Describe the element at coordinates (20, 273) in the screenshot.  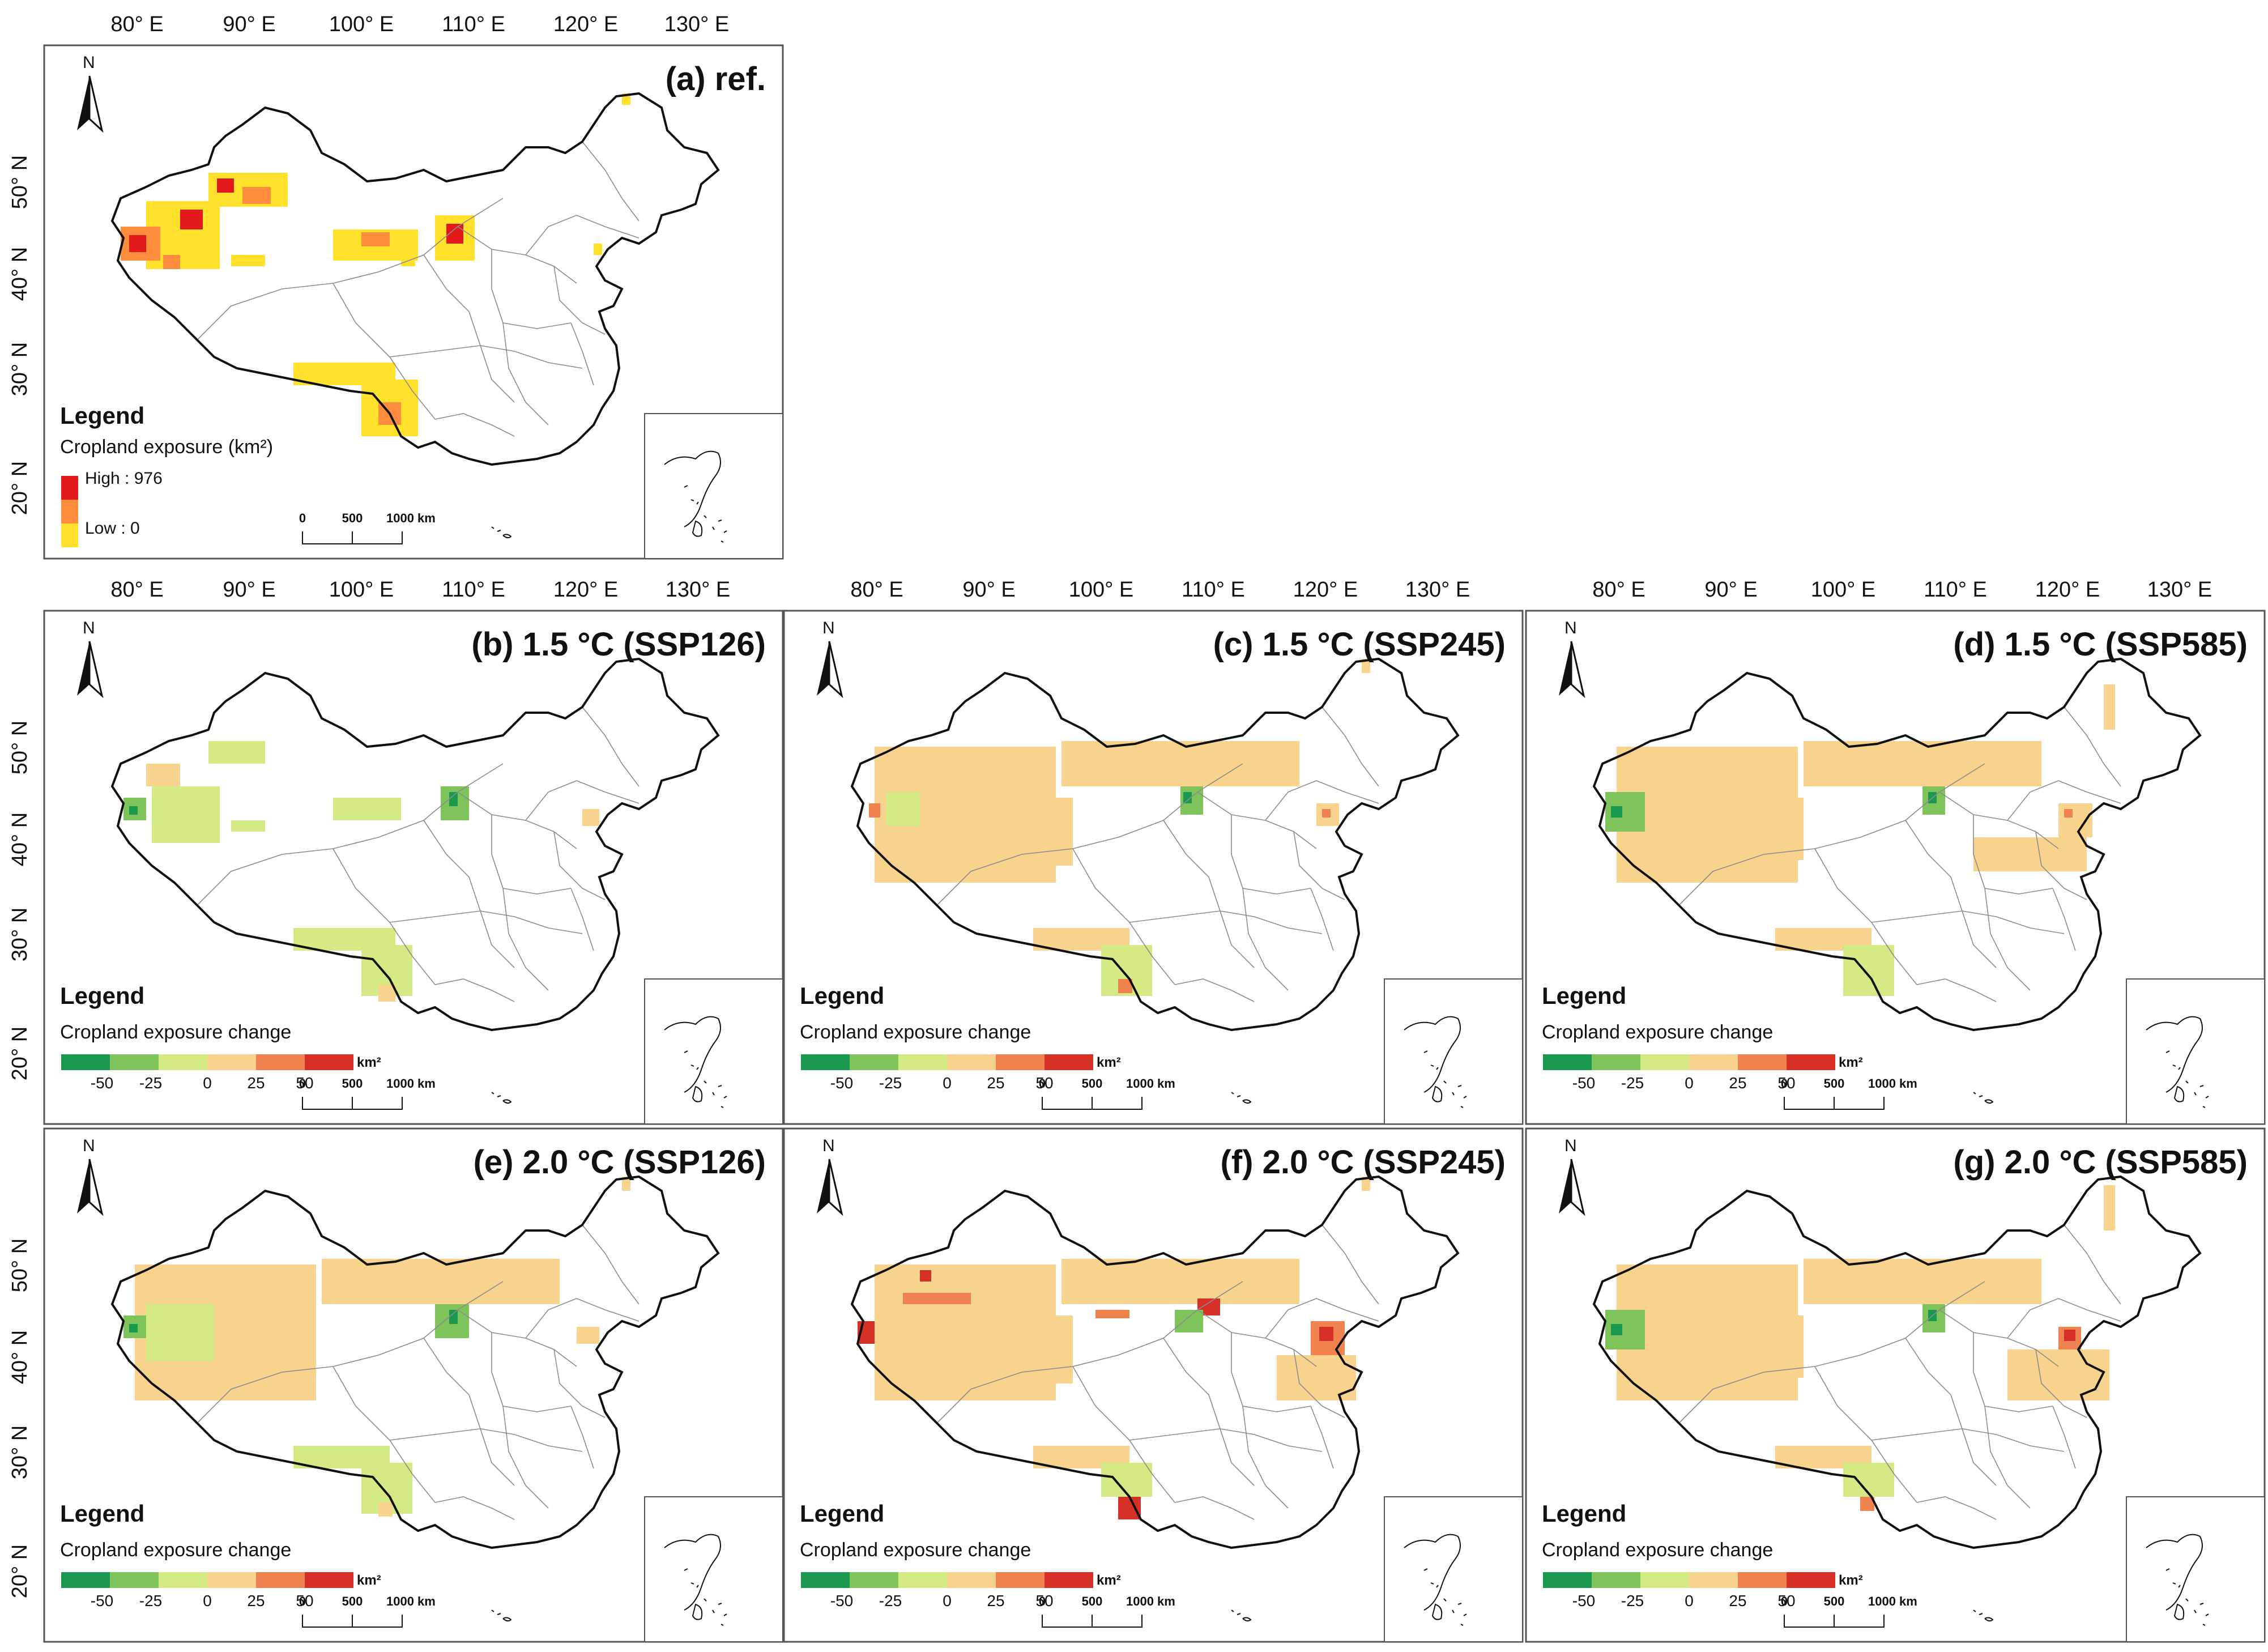
I see `lat-label-40: 40° N` at that location.